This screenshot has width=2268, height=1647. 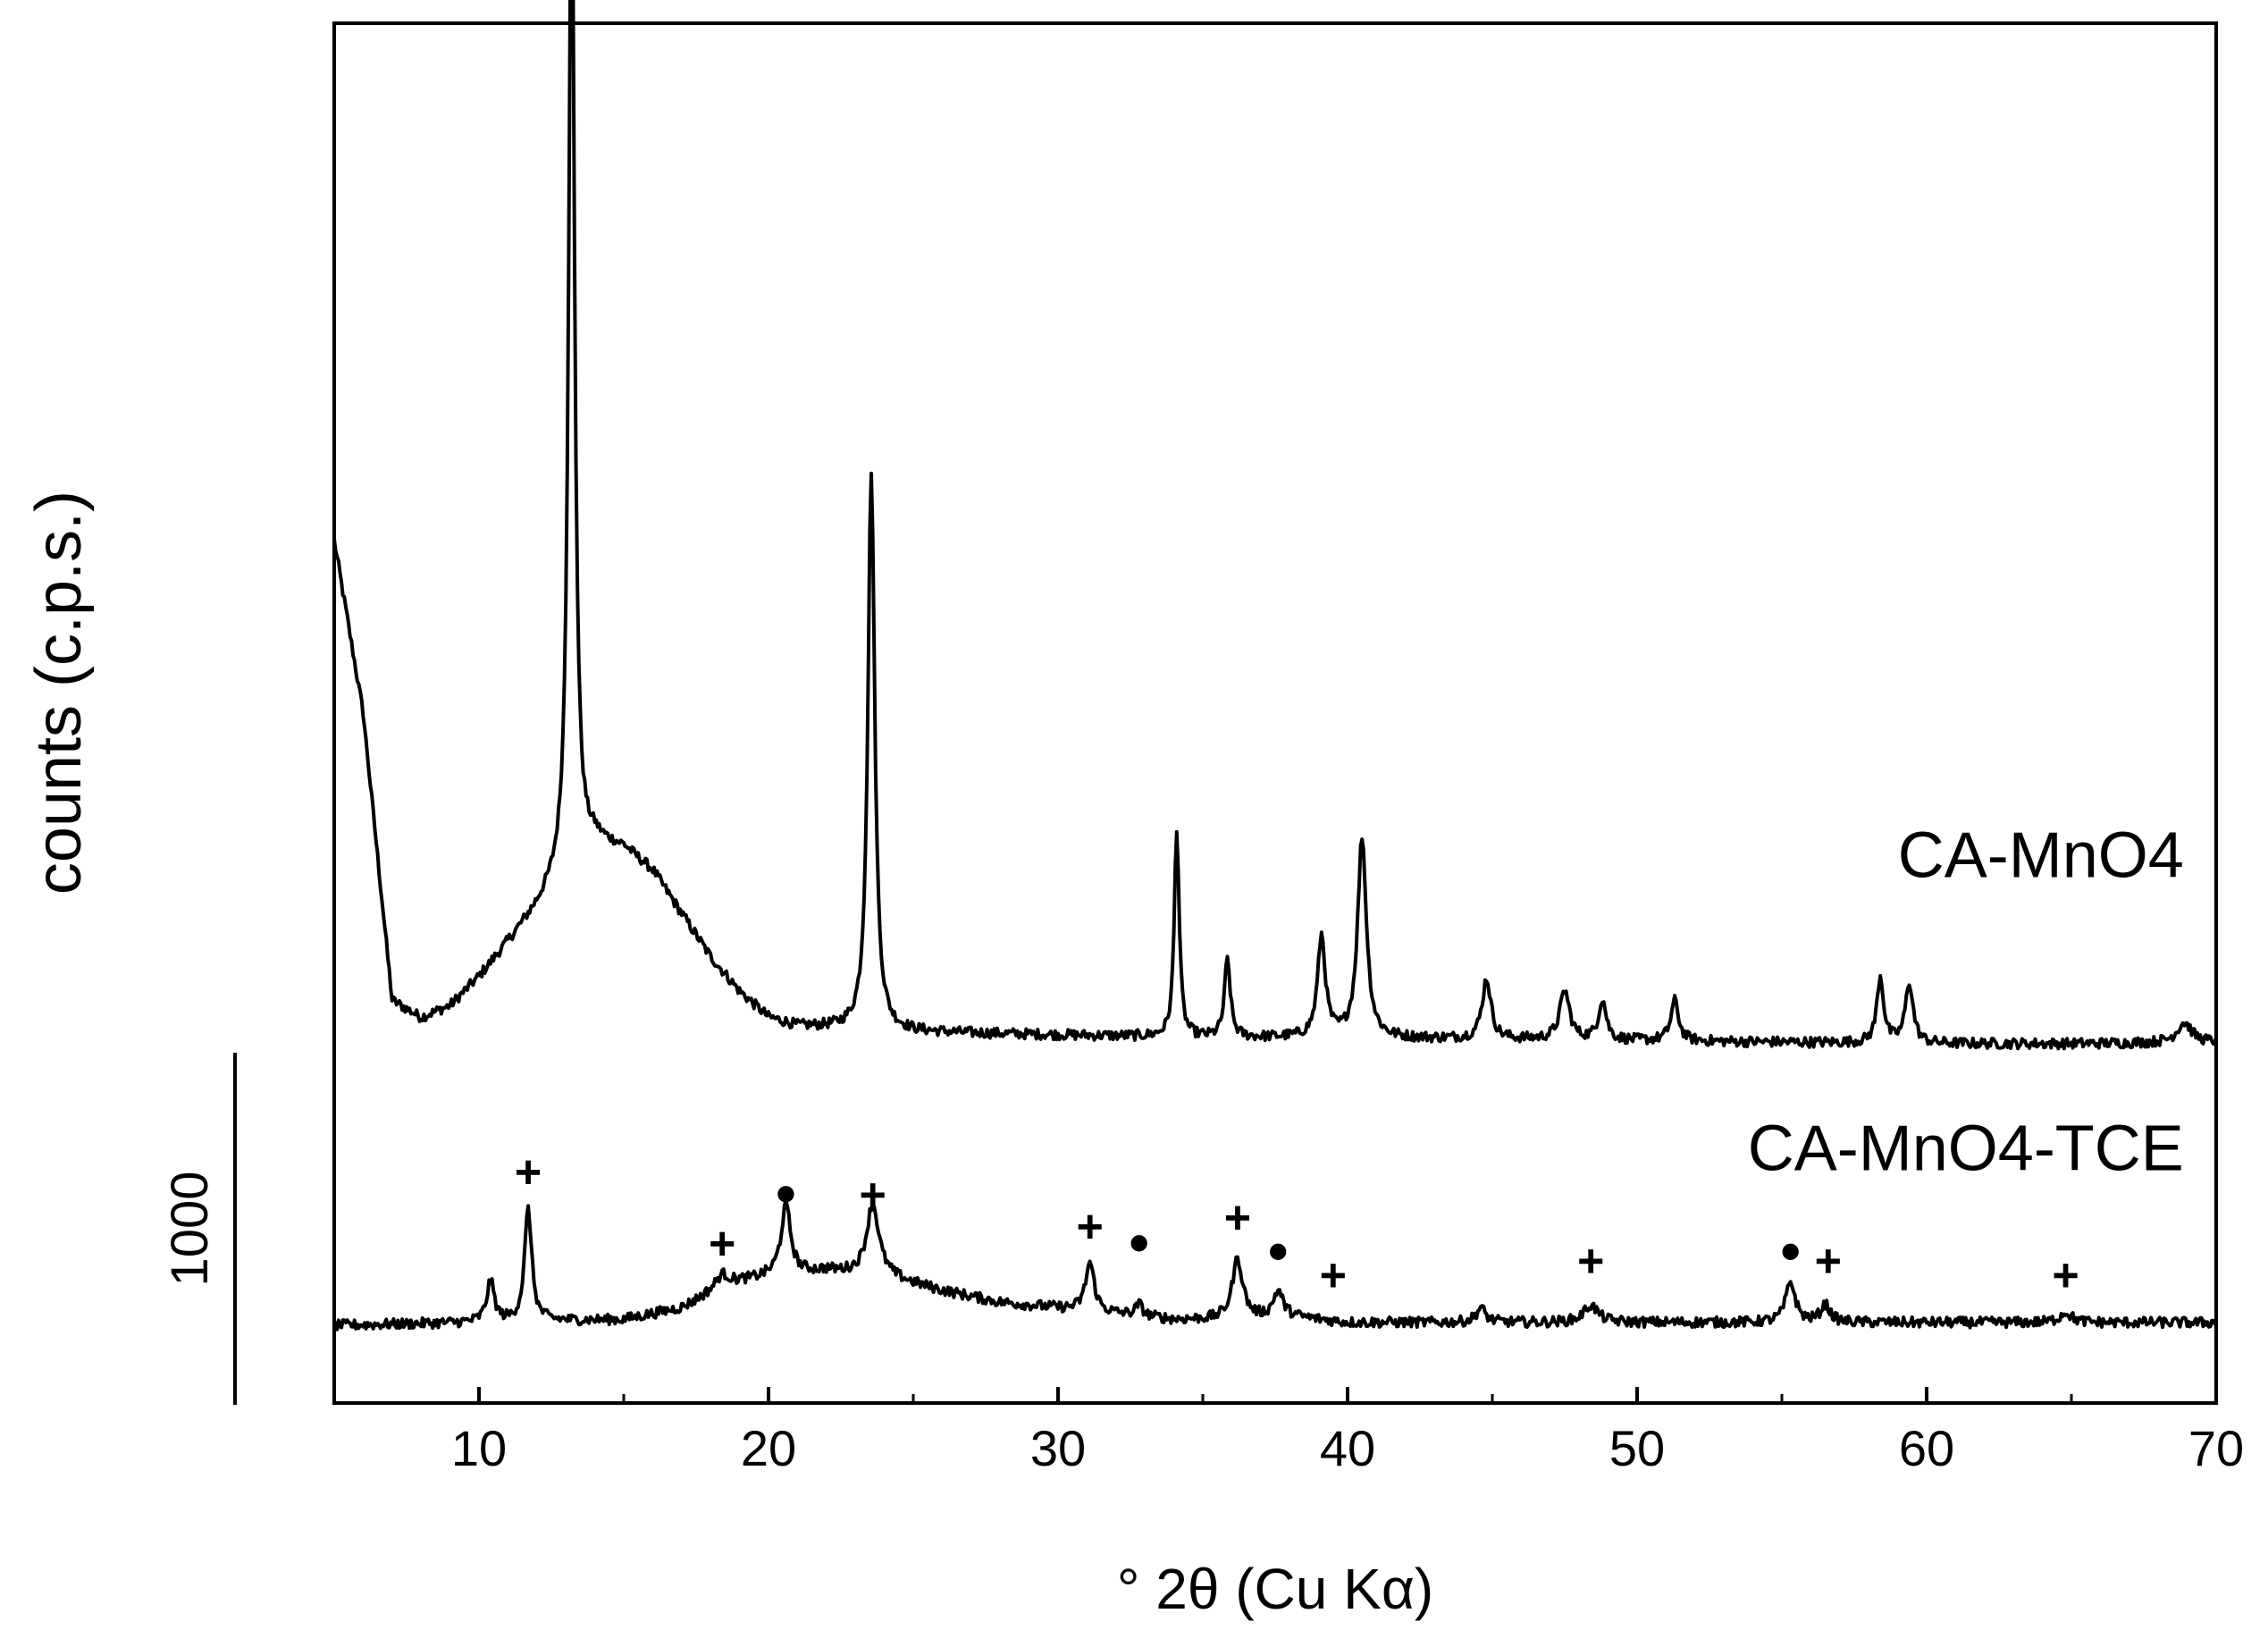 What do you see at coordinates (1637, 1448) in the screenshot?
I see `x-tick-label: 50` at bounding box center [1637, 1448].